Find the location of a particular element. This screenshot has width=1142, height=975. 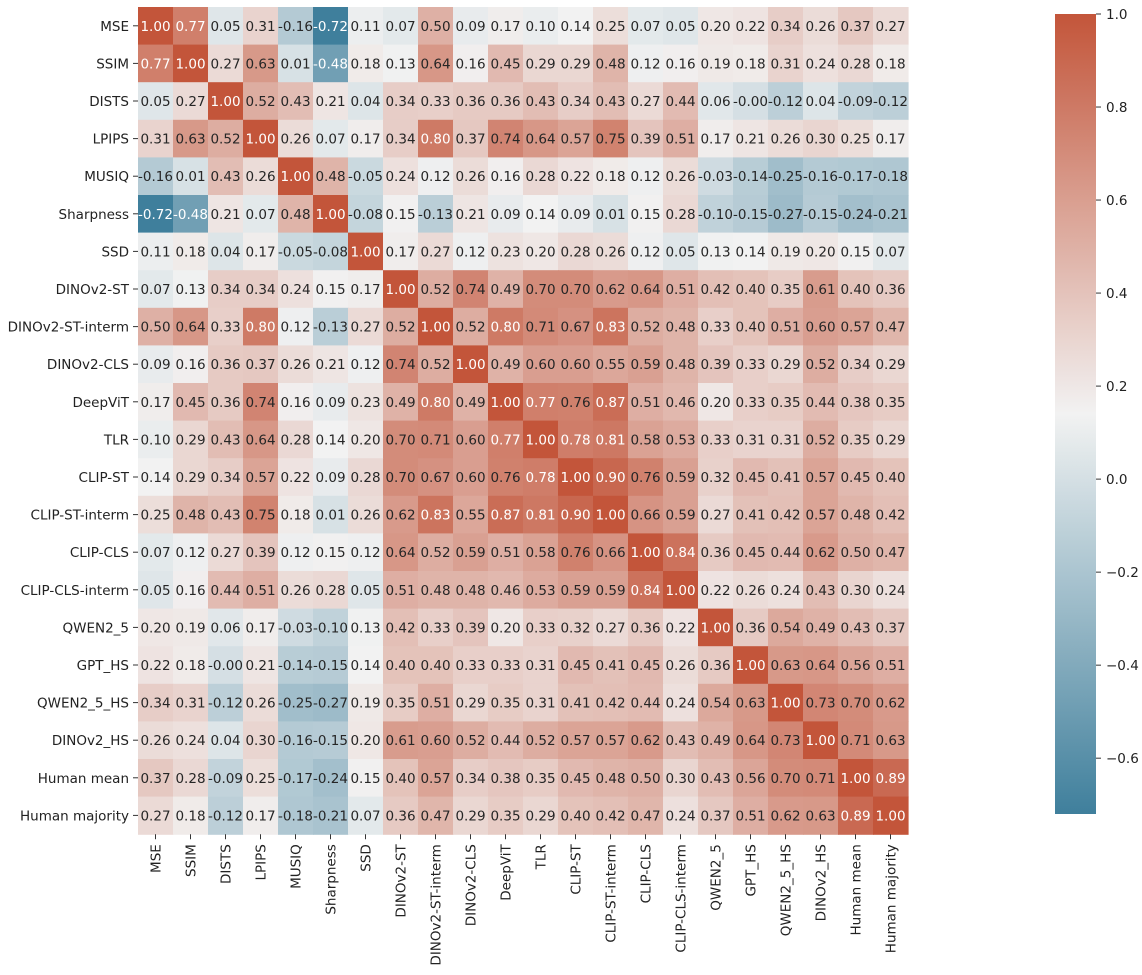

cell-value-label: -0.12 is located at coordinates (890, 102).